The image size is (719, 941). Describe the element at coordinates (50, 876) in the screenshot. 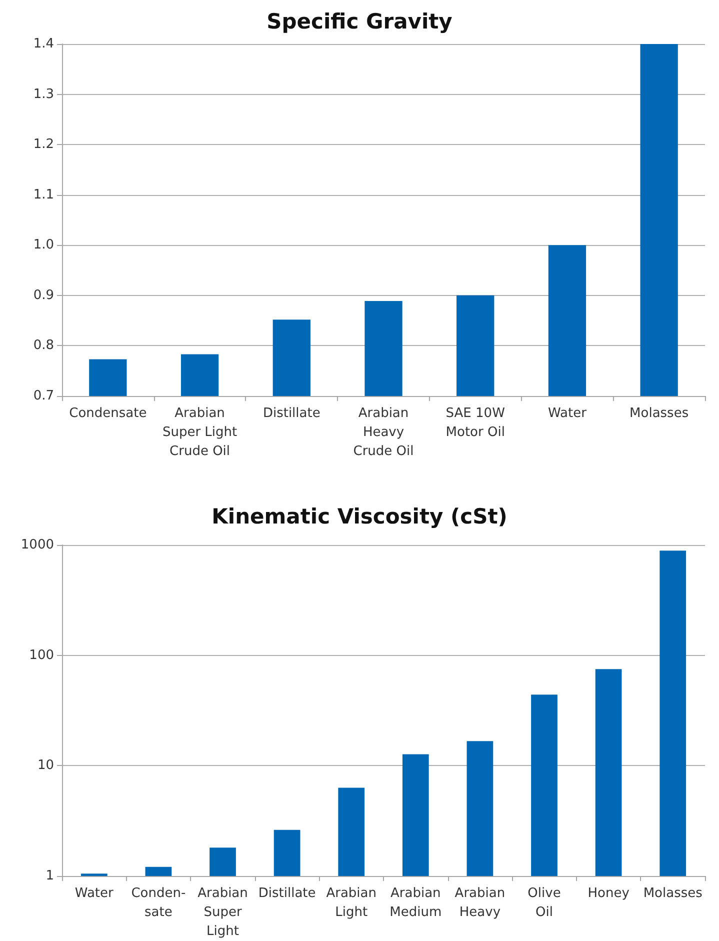

I see `y-tick-label: 1` at that location.